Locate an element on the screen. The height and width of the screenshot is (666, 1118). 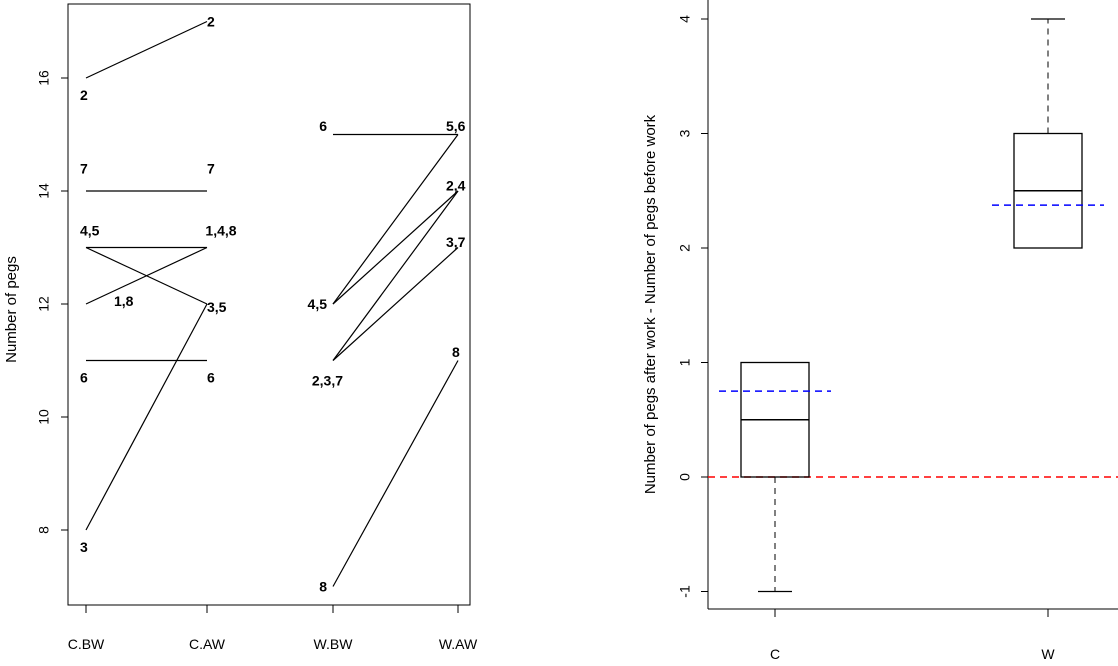
right-x-tick-label: W is located at coordinates (1048, 654).